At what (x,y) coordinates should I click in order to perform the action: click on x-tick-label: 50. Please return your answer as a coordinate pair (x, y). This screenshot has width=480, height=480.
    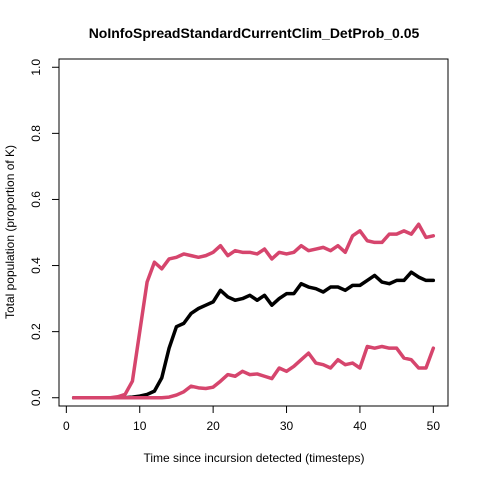
    Looking at the image, I should click on (434, 426).